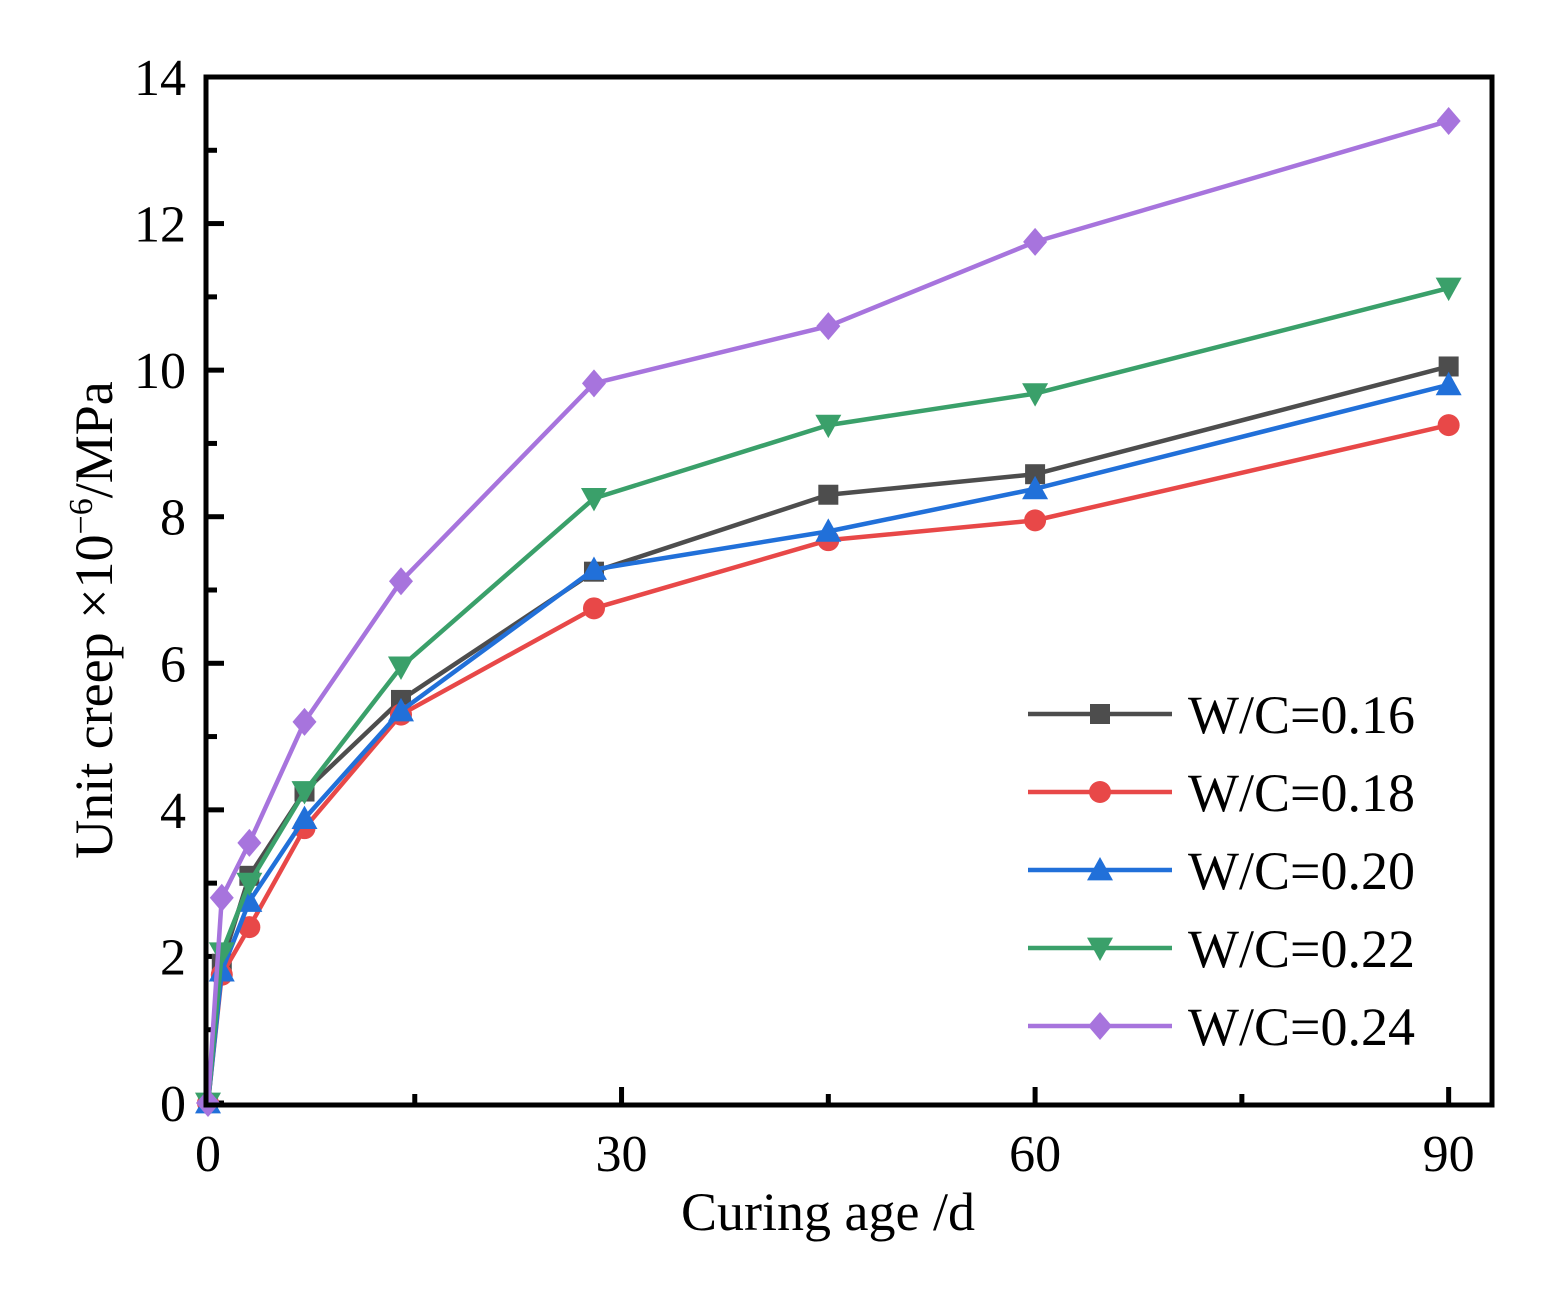 Image resolution: width=1566 pixels, height=1311 pixels. Describe the element at coordinates (94, 439) in the screenshot. I see `y-axis-title-suffix: /MPa` at that location.